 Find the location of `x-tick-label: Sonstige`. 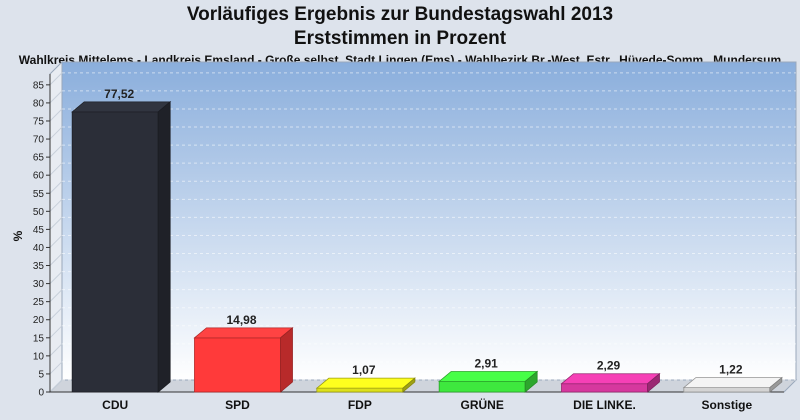

x-tick-label: Sonstige is located at coordinates (726, 405).